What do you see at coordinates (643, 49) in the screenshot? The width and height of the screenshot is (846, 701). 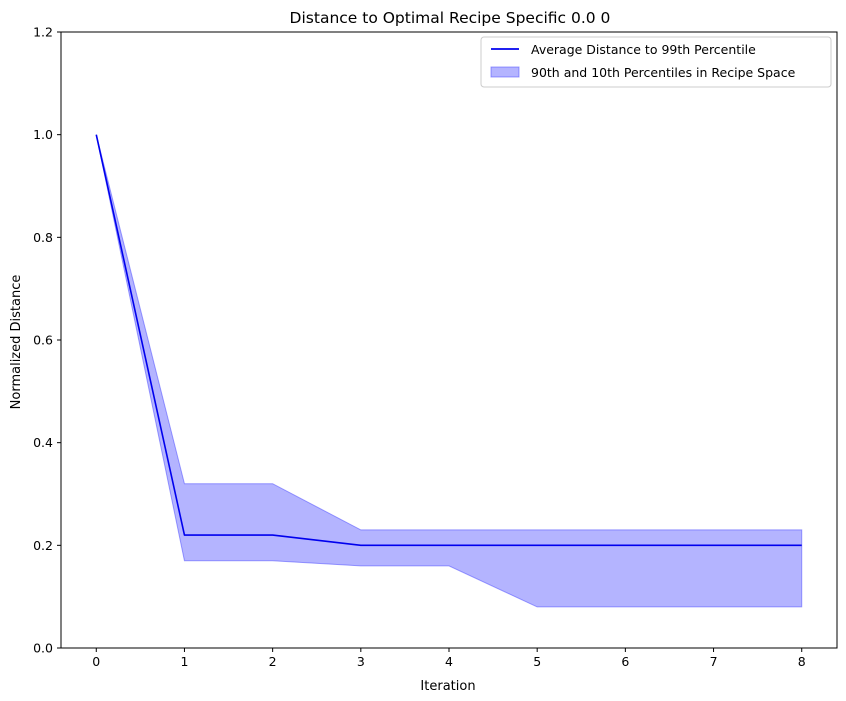 I see `legend-entry-line: Average Distance to 99th Percentile` at bounding box center [643, 49].